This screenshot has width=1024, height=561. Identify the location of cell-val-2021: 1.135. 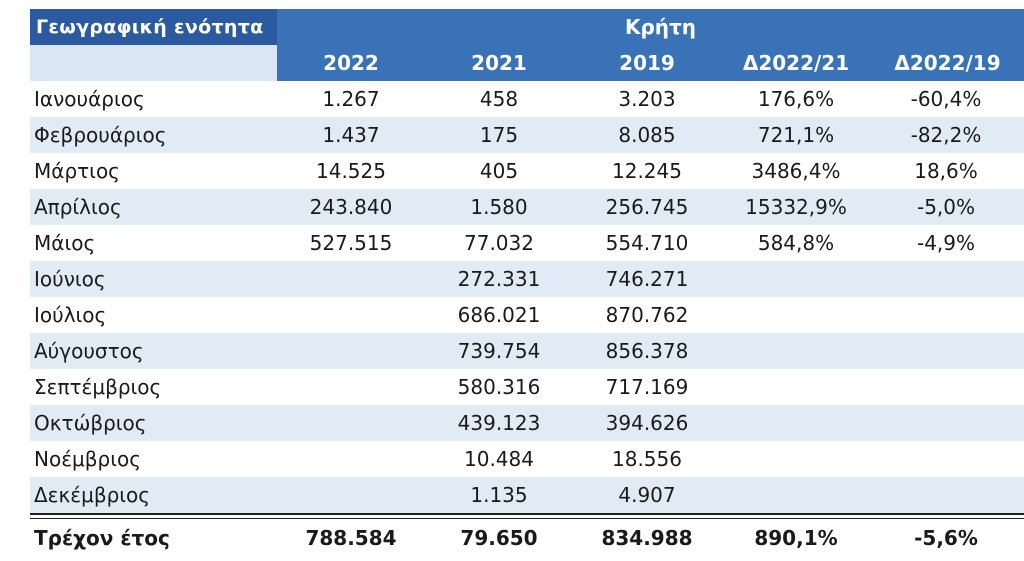
(499, 495).